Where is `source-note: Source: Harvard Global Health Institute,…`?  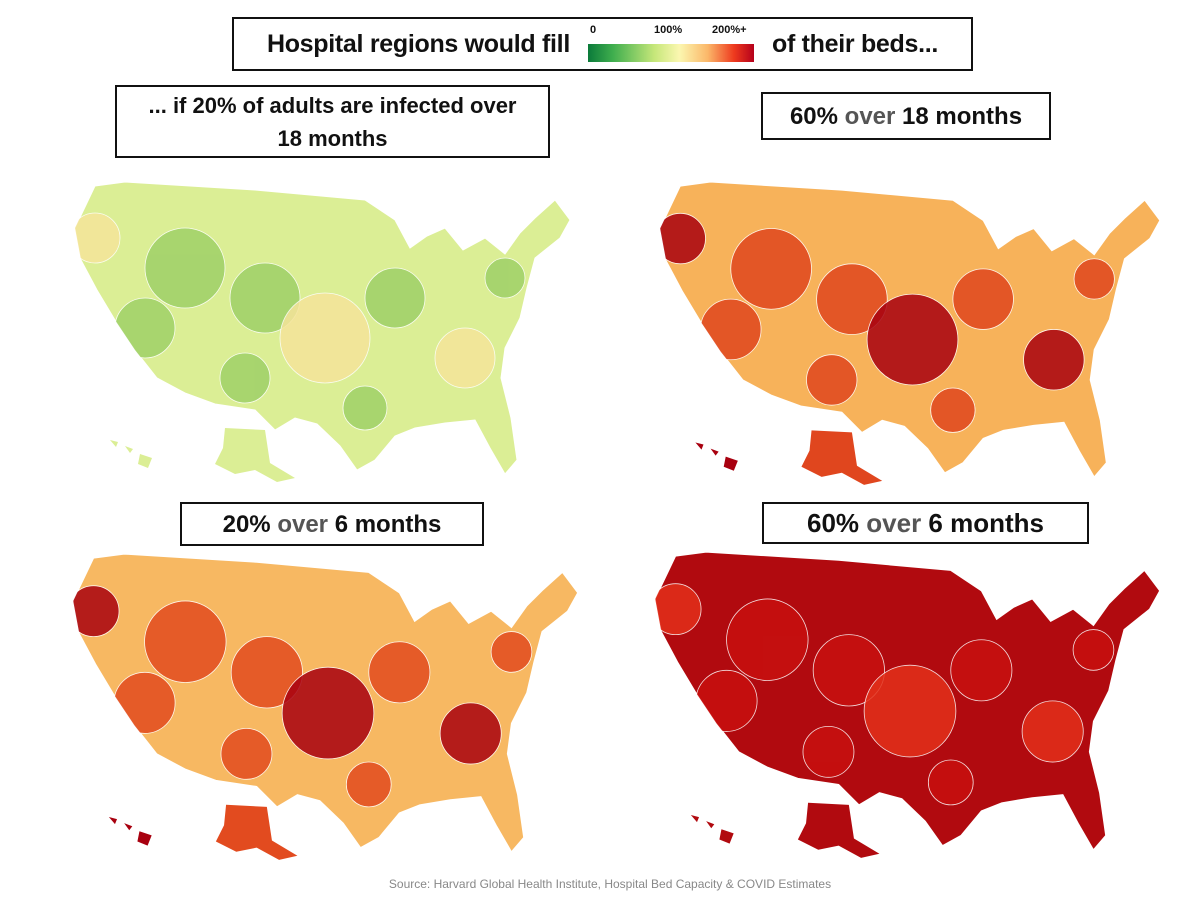
source-note: Source: Harvard Global Health Institute,… is located at coordinates (610, 884).